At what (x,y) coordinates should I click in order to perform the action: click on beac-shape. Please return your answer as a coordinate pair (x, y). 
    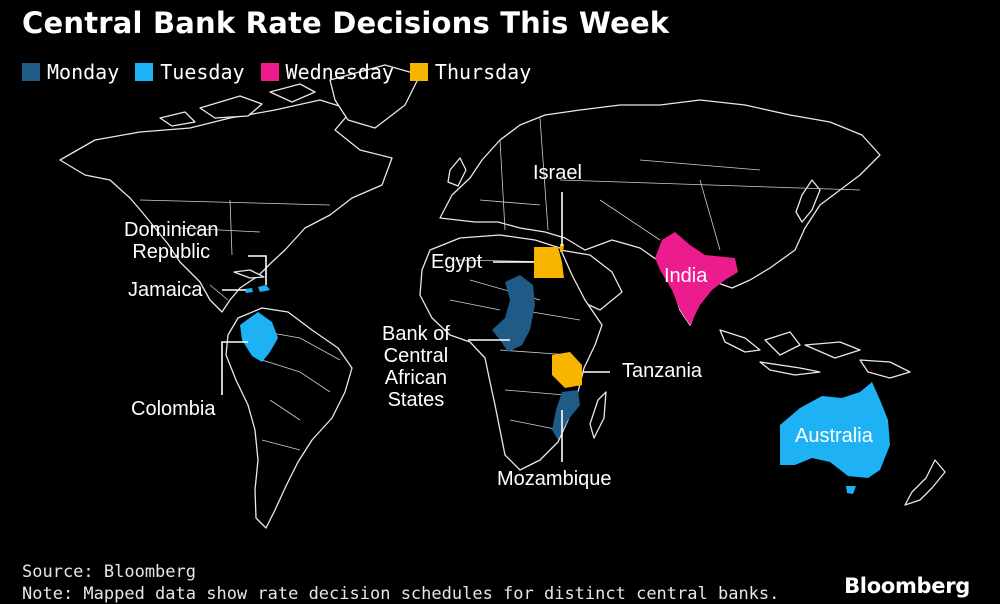
    Looking at the image, I should click on (513, 313).